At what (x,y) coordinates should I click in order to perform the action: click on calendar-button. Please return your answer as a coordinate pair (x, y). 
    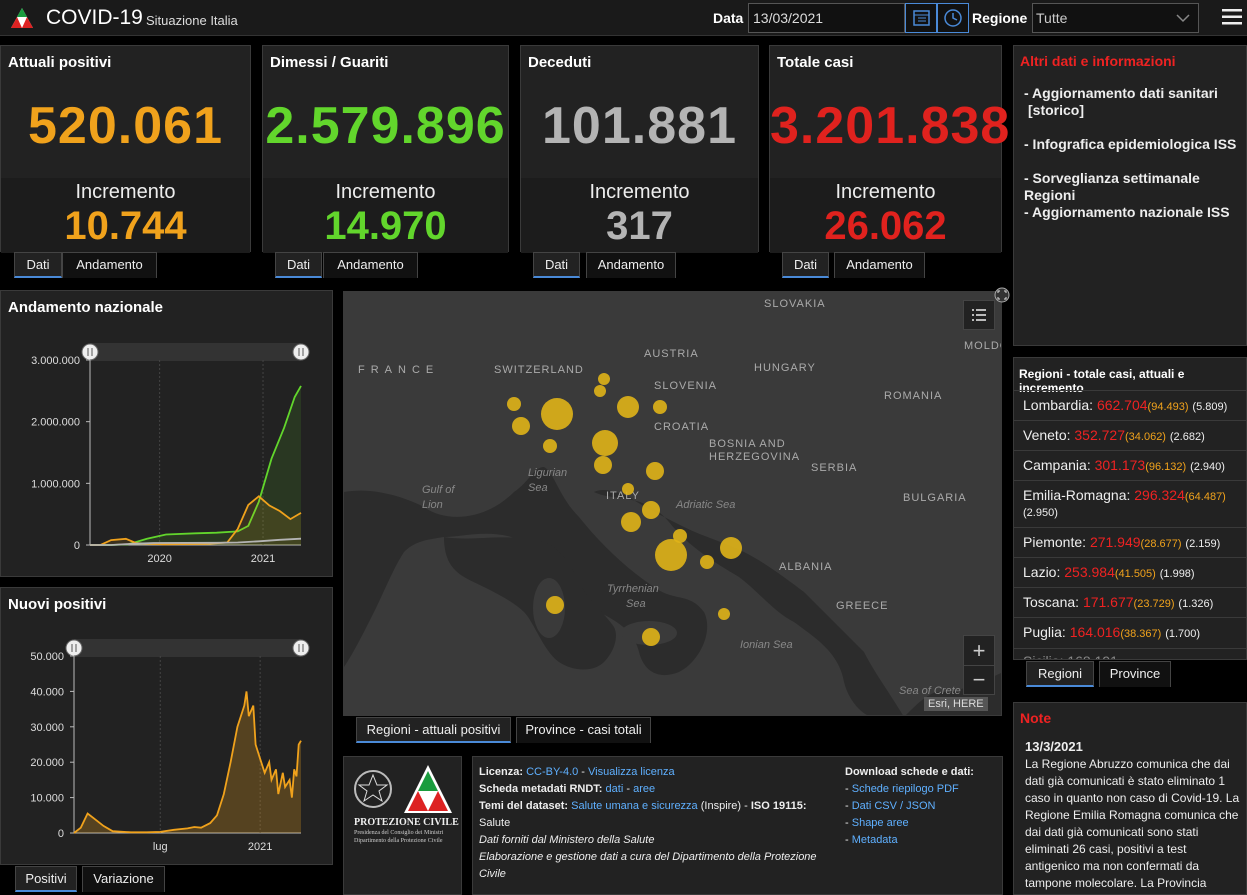
    Looking at the image, I should click on (921, 18).